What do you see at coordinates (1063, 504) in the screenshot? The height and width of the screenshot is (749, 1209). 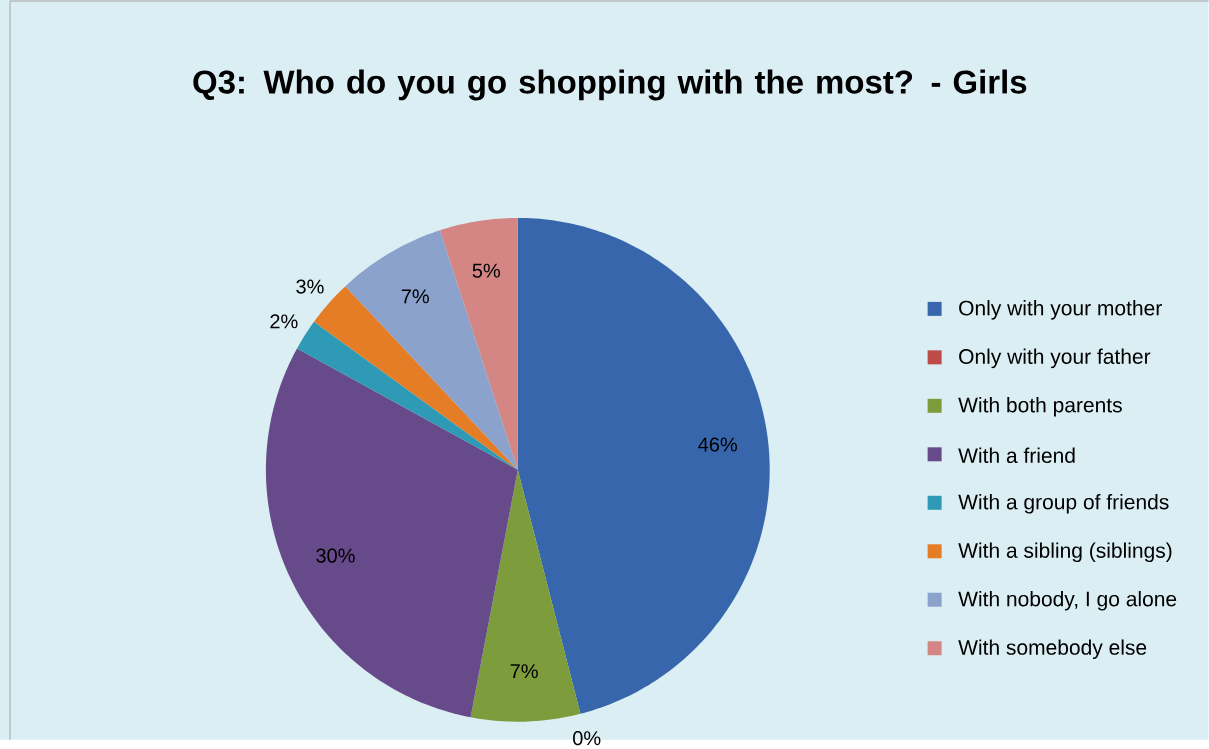 I see `legend-label: With a group of friends` at bounding box center [1063, 504].